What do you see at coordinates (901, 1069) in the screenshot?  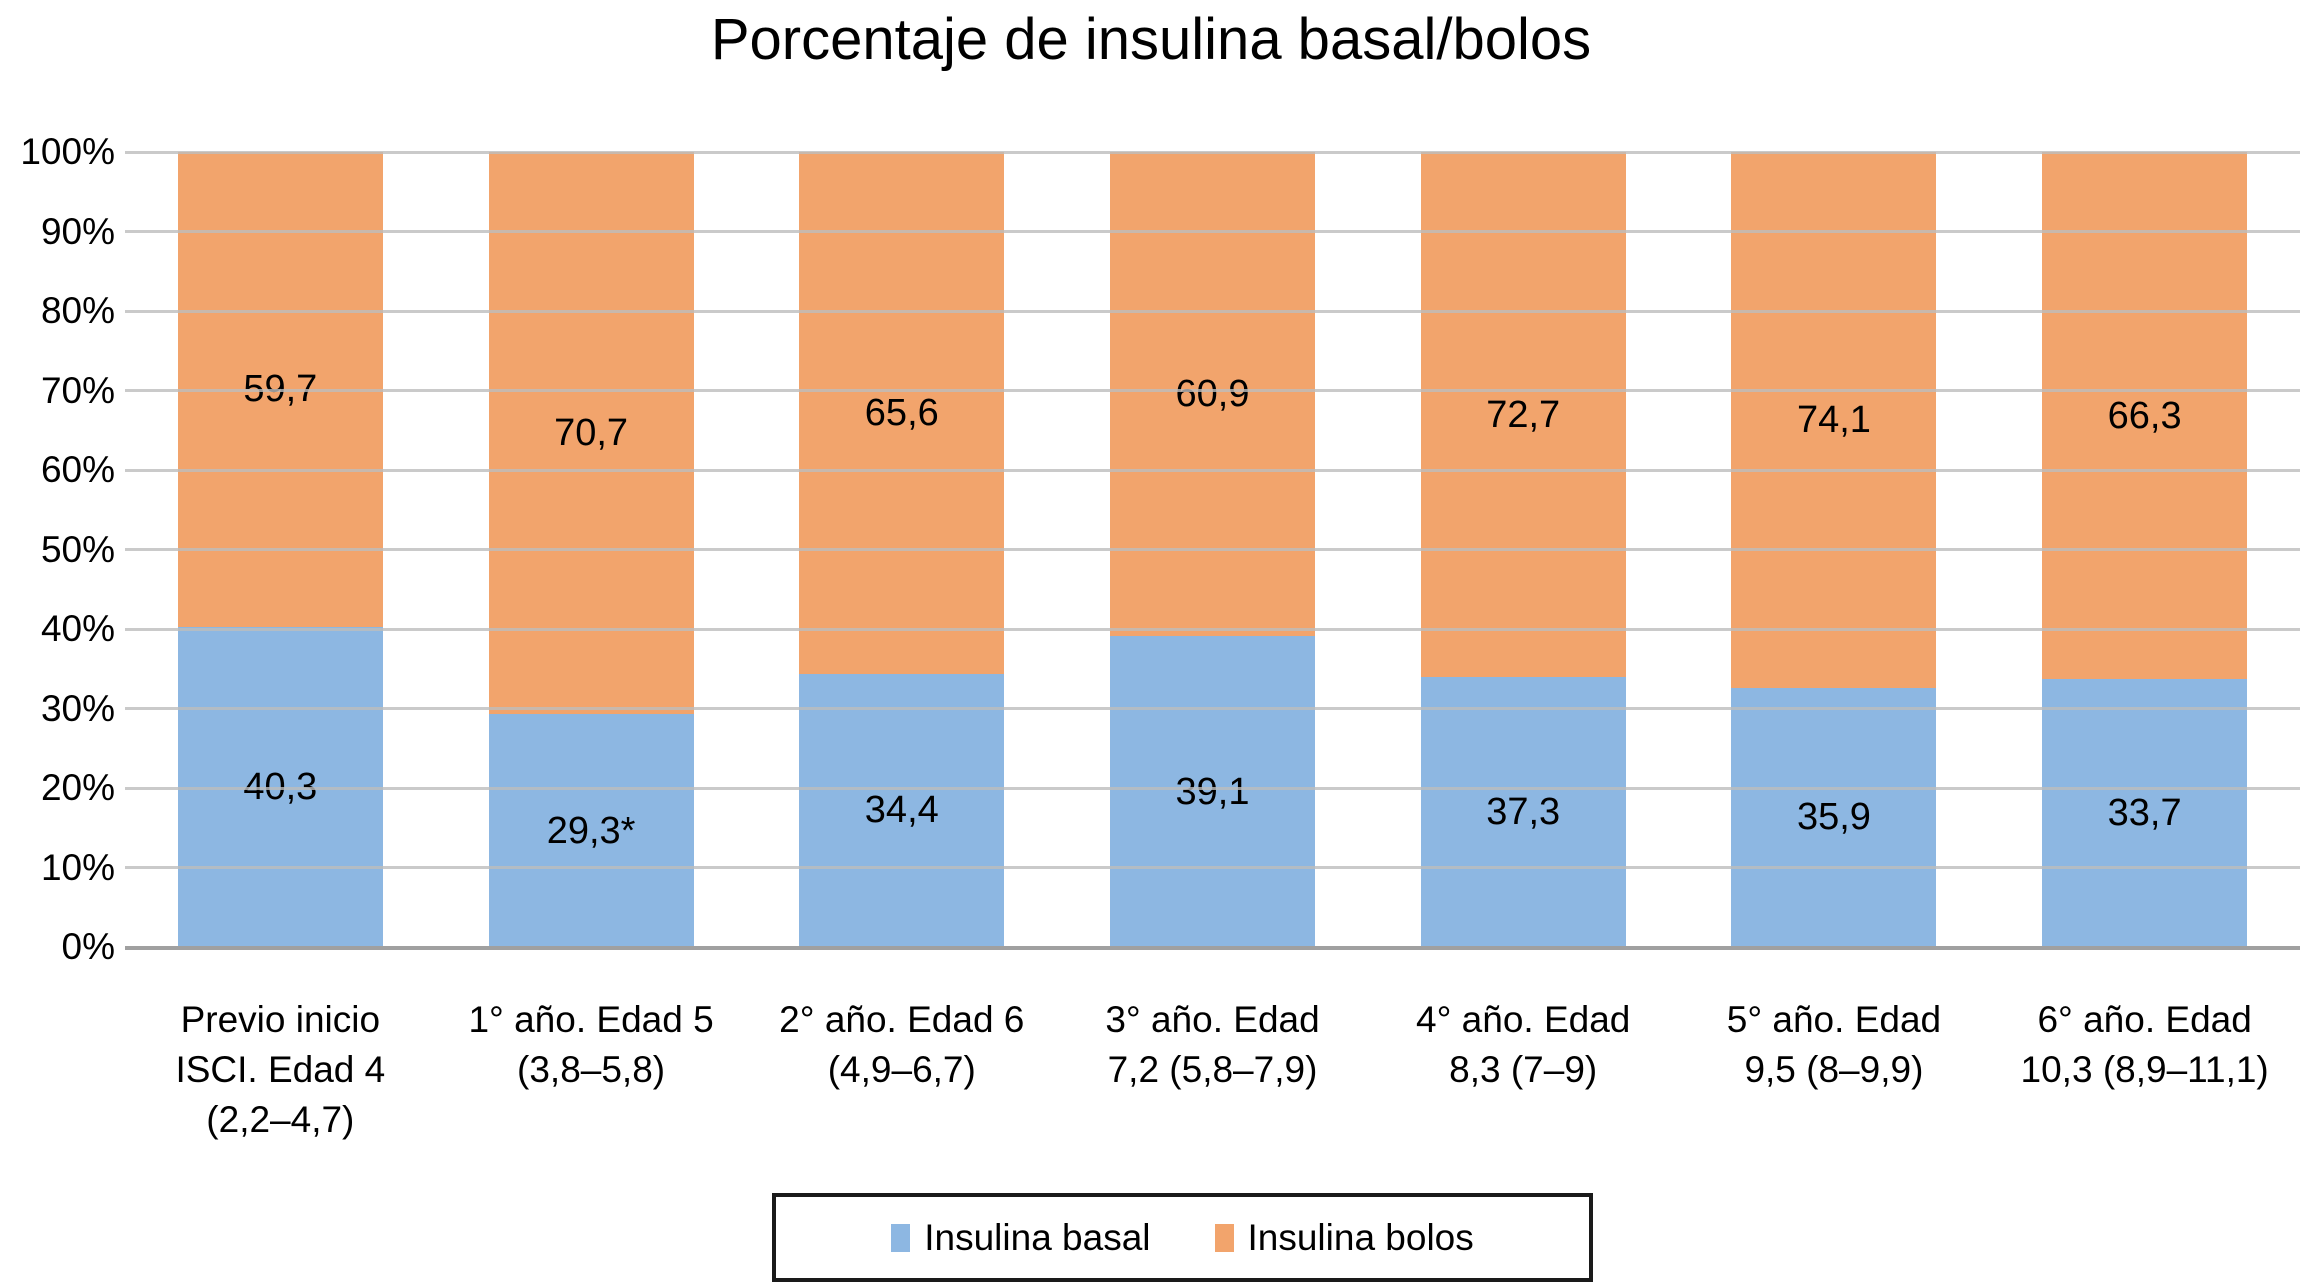 I see `x-axis-label-line: (4,9–6,7)` at bounding box center [901, 1069].